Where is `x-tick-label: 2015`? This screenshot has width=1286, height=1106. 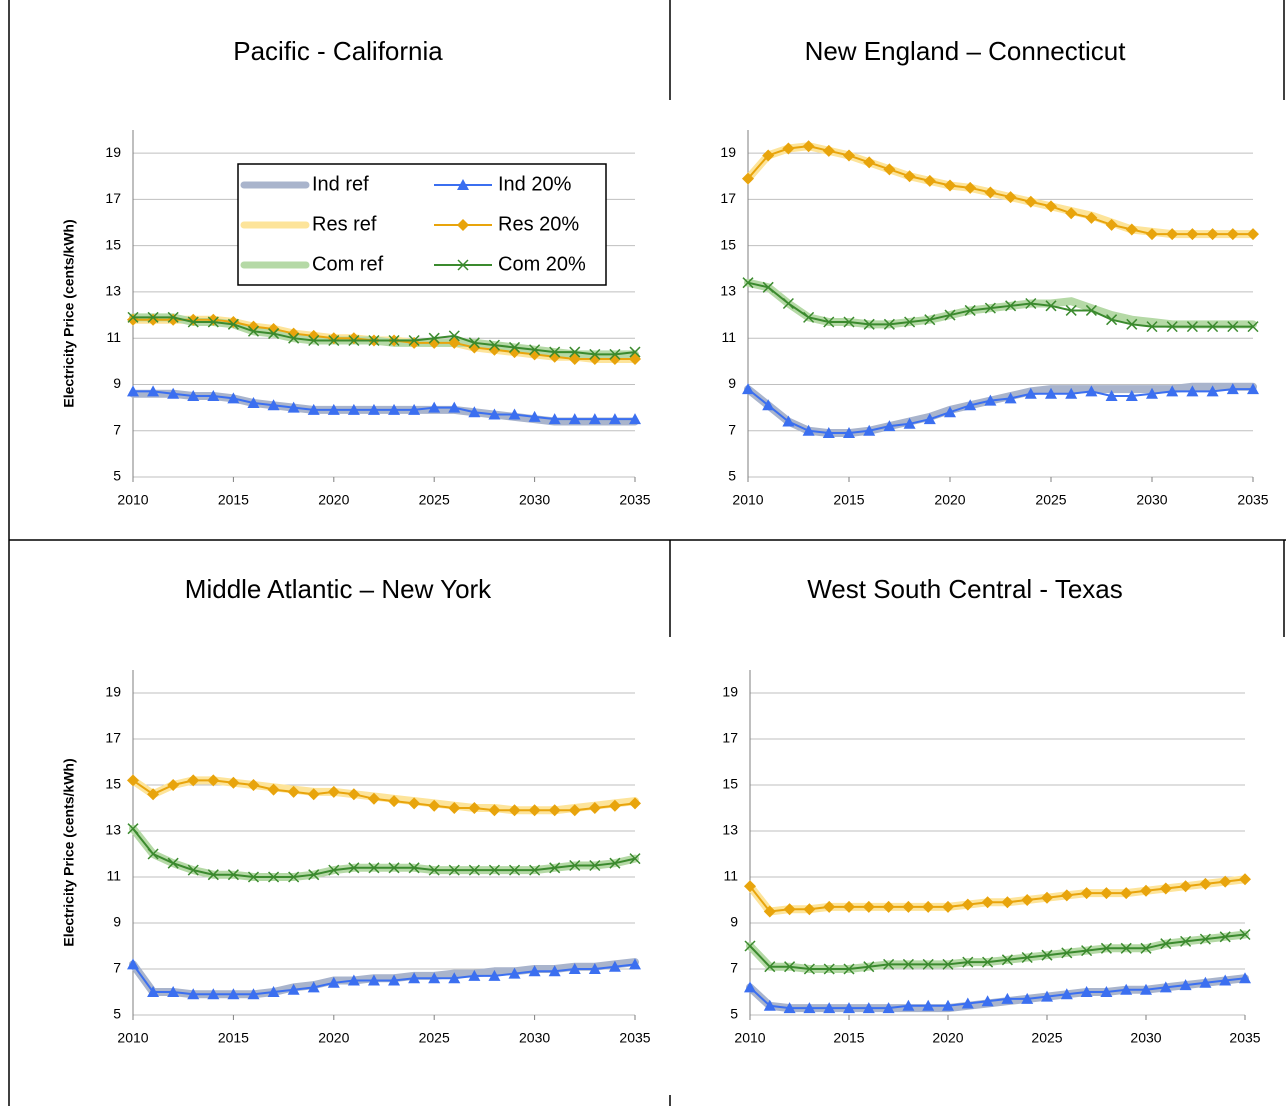
x-tick-label: 2015 is located at coordinates (233, 500).